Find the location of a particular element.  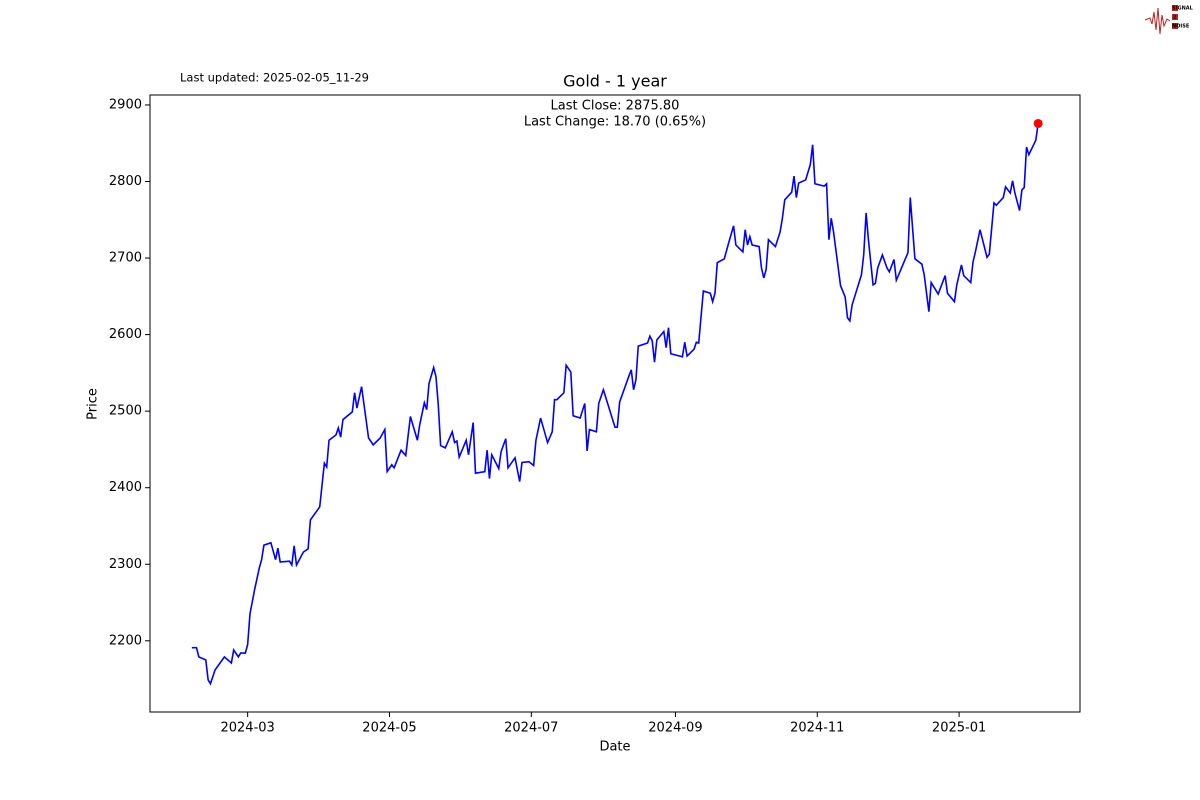

logo-text: NOISE is located at coordinates (1181, 27).